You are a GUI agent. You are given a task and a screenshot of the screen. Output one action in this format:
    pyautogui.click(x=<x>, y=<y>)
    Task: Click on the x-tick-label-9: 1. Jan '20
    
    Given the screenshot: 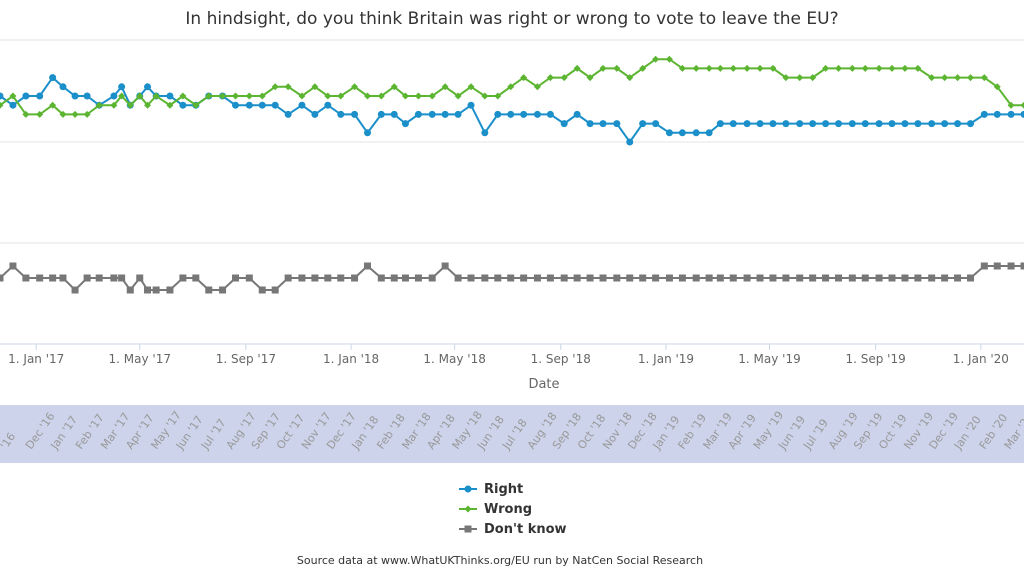 What is the action you would take?
    pyautogui.click(x=981, y=359)
    